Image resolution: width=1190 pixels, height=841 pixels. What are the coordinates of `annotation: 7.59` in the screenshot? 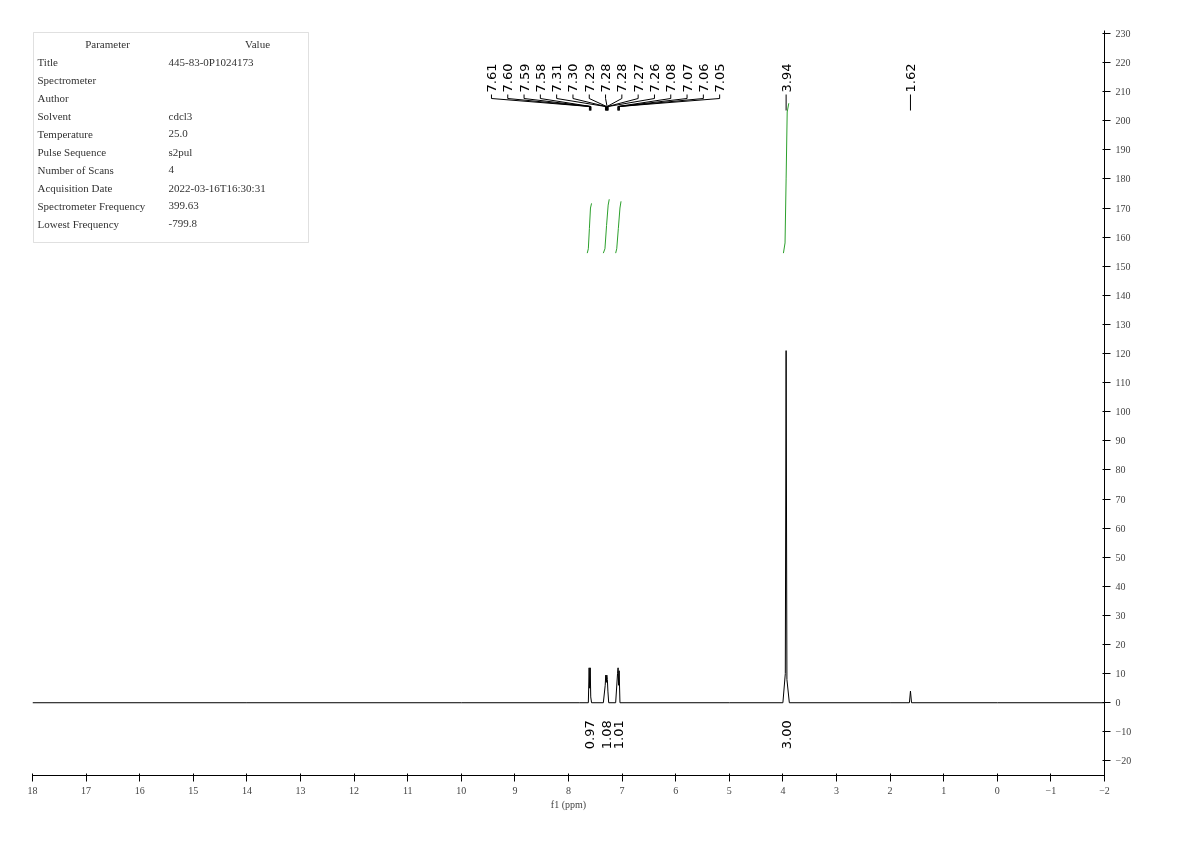 It's located at (524, 78).